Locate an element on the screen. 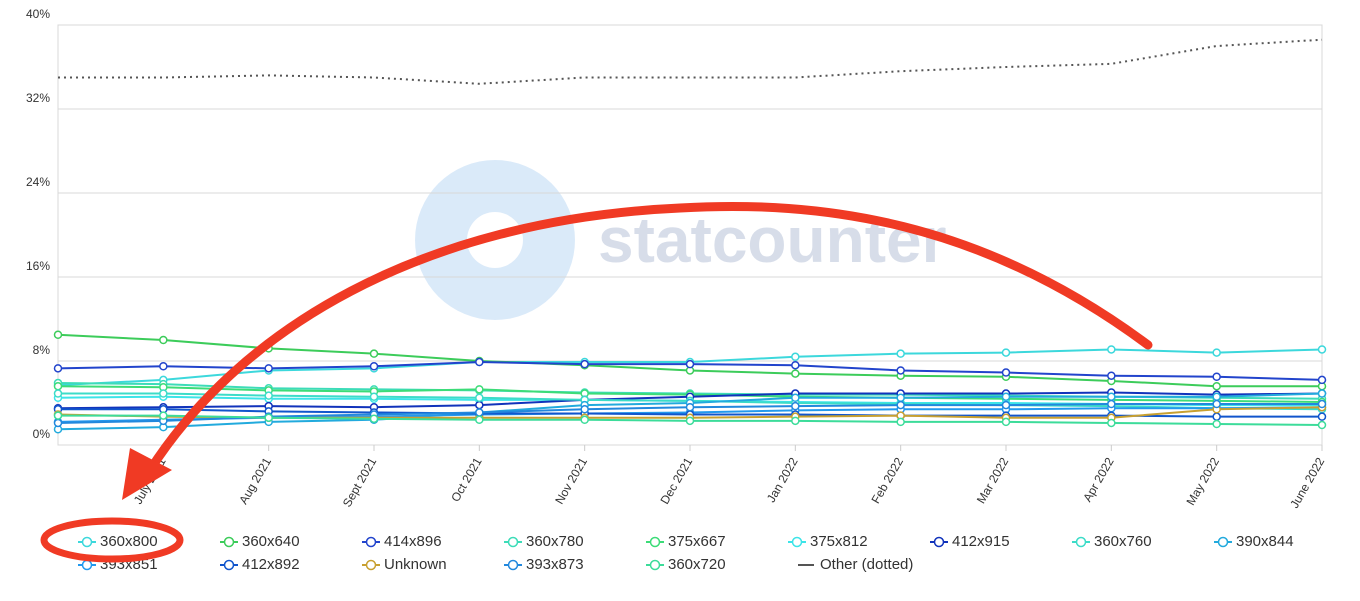  x-tick-label: Oct 2021 is located at coordinates (466, 479).